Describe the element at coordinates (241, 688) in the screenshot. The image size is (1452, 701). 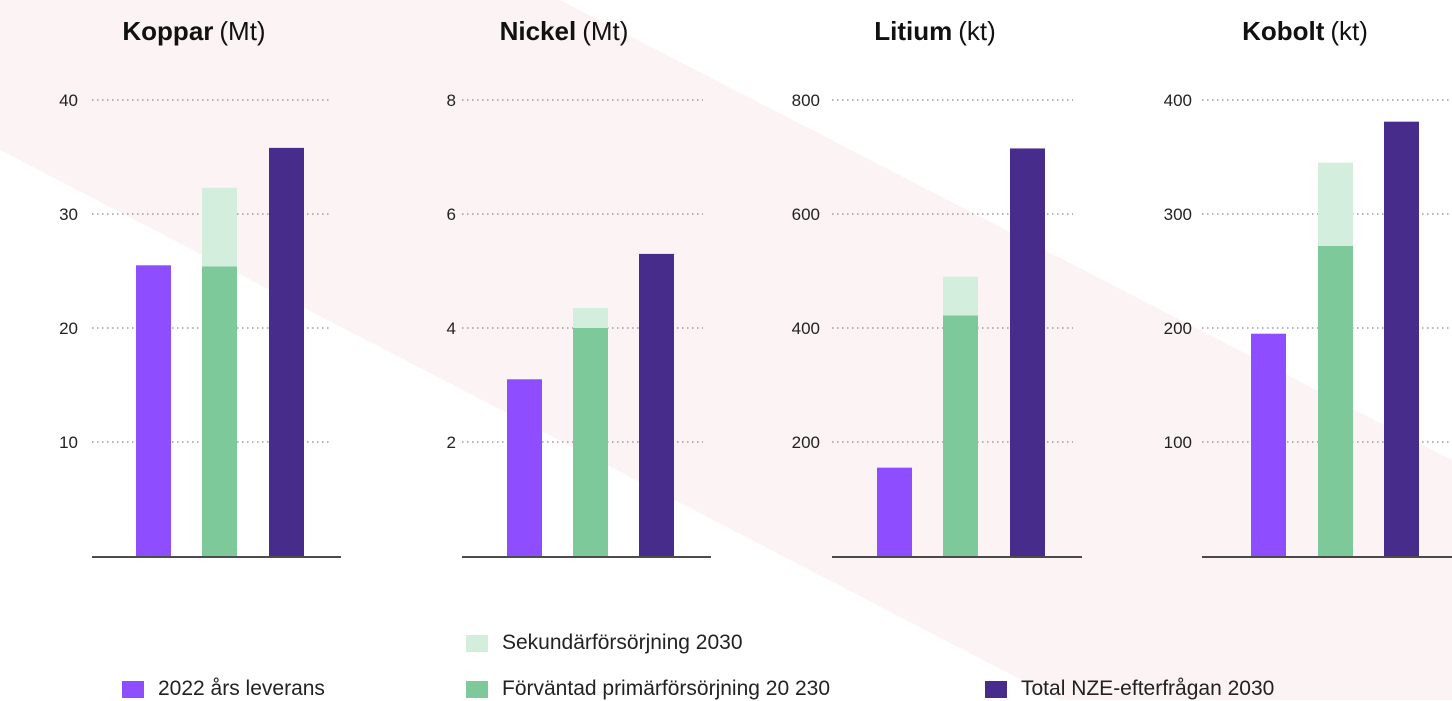
I see `legend-label-supply-2022: 2022 års leverans` at that location.